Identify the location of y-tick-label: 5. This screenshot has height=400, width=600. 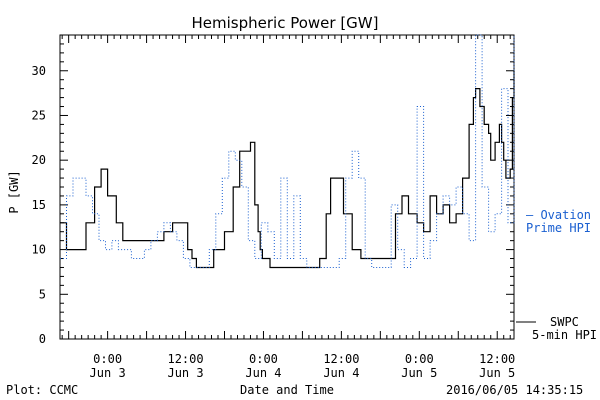
(42, 294).